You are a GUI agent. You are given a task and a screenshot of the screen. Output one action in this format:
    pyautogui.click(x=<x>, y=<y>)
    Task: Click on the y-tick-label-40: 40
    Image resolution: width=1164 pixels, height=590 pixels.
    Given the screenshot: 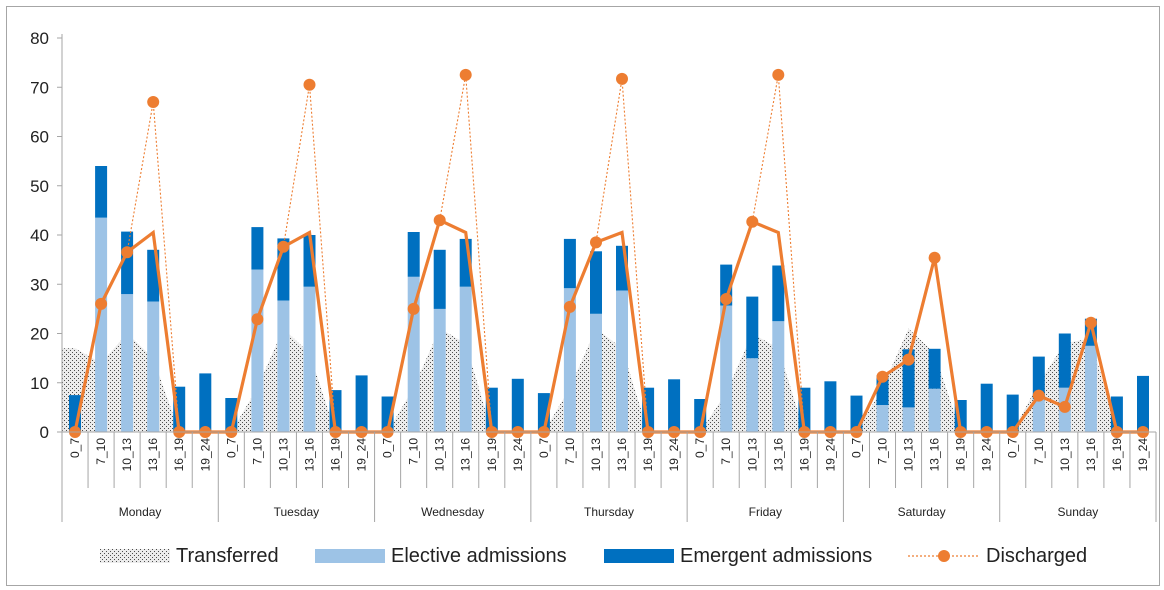 What is the action you would take?
    pyautogui.click(x=39, y=235)
    